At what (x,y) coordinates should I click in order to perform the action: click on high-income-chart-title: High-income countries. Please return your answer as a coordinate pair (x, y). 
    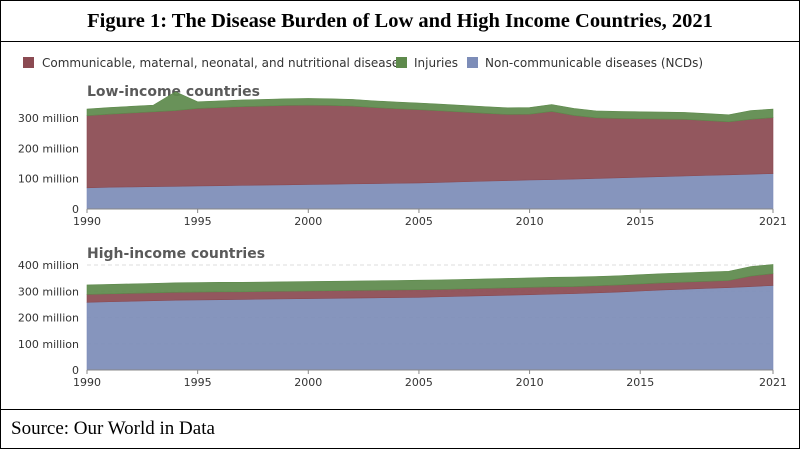
    Looking at the image, I should click on (176, 254).